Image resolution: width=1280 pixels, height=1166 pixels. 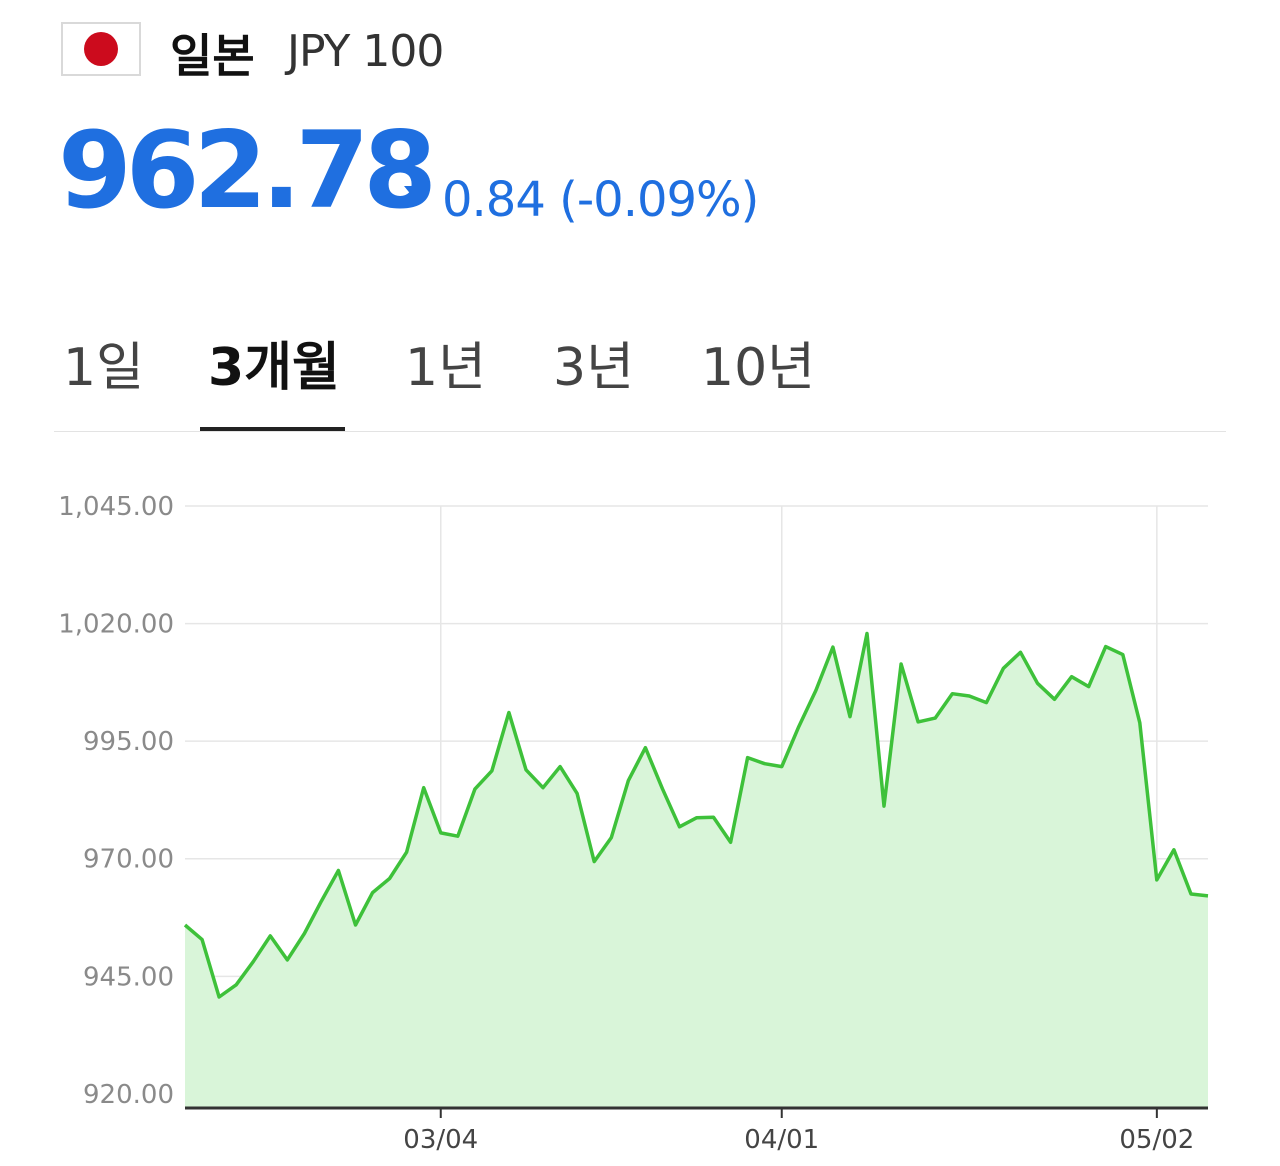 I want to click on currency-code: JPY 100, so click(x=365, y=51).